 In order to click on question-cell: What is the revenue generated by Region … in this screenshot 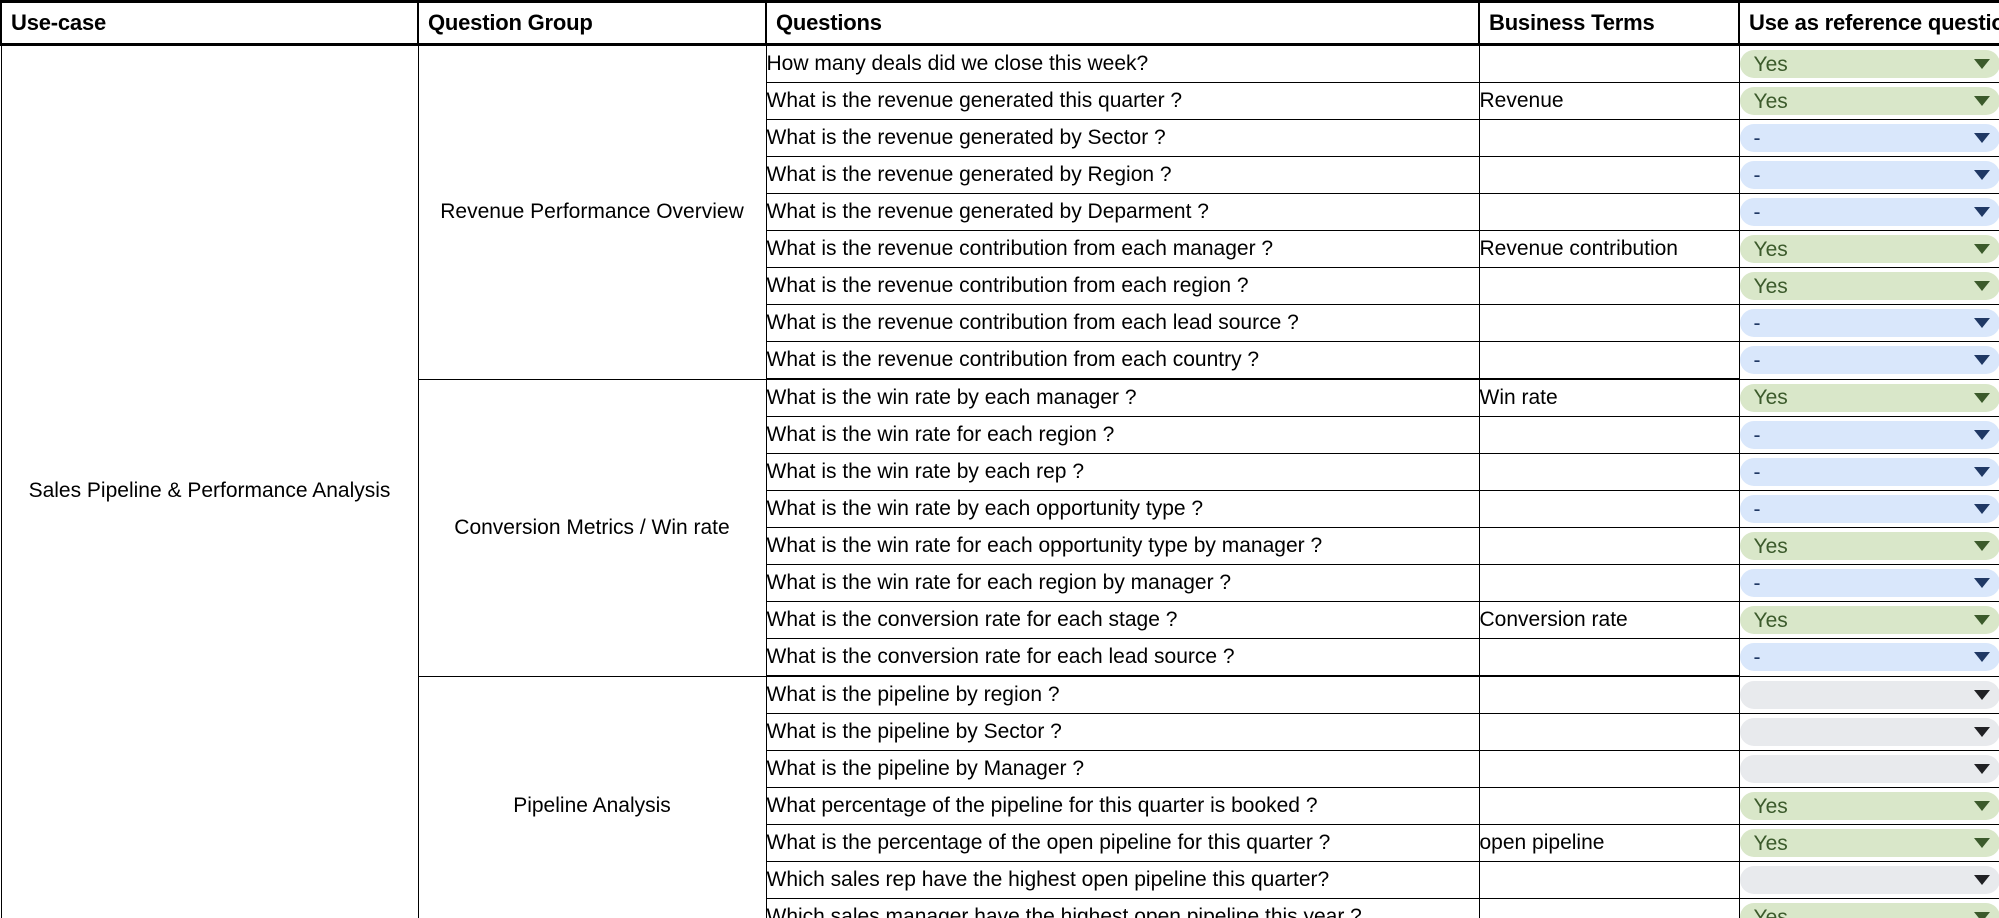, I will do `click(1122, 175)`.